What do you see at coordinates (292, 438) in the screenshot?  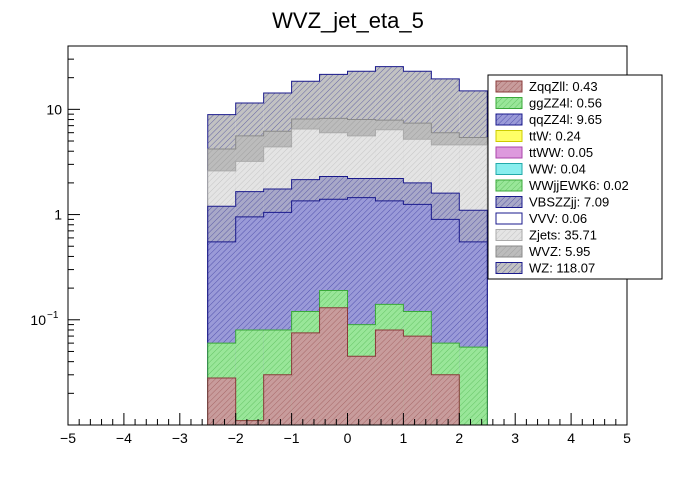 I see `x-tick-label: −1` at bounding box center [292, 438].